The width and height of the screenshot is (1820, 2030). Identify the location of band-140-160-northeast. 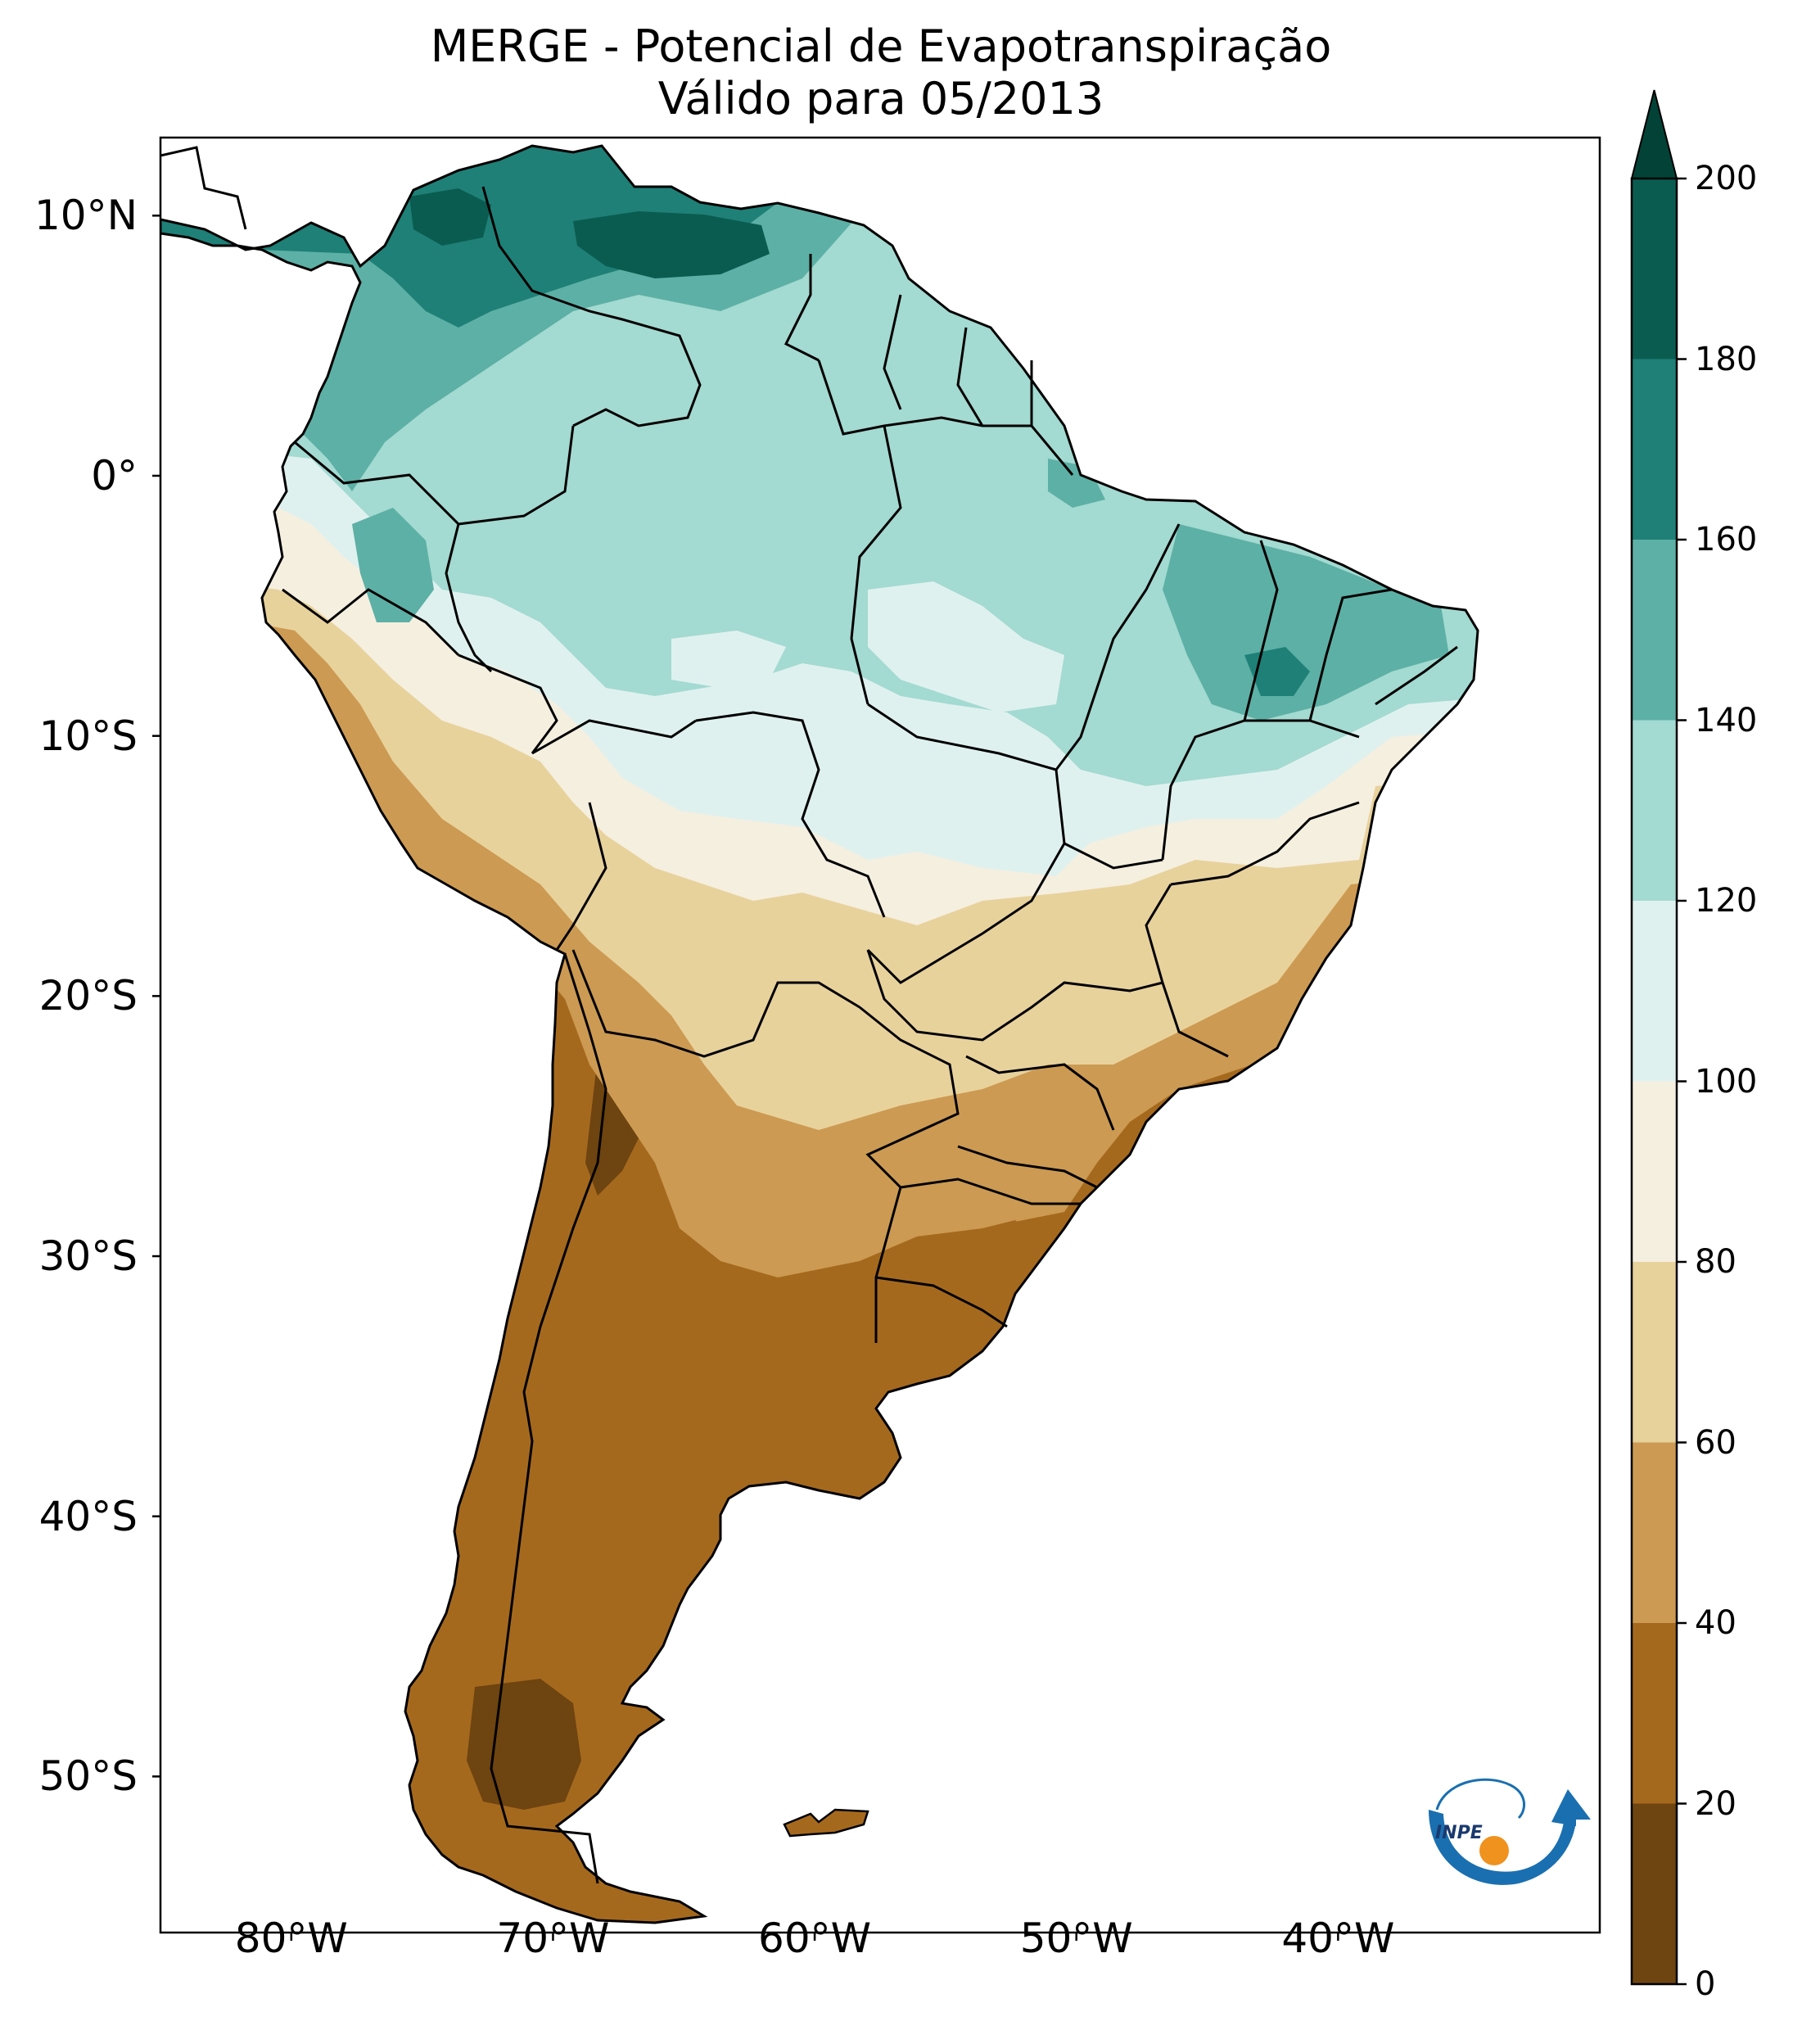
(1306, 622).